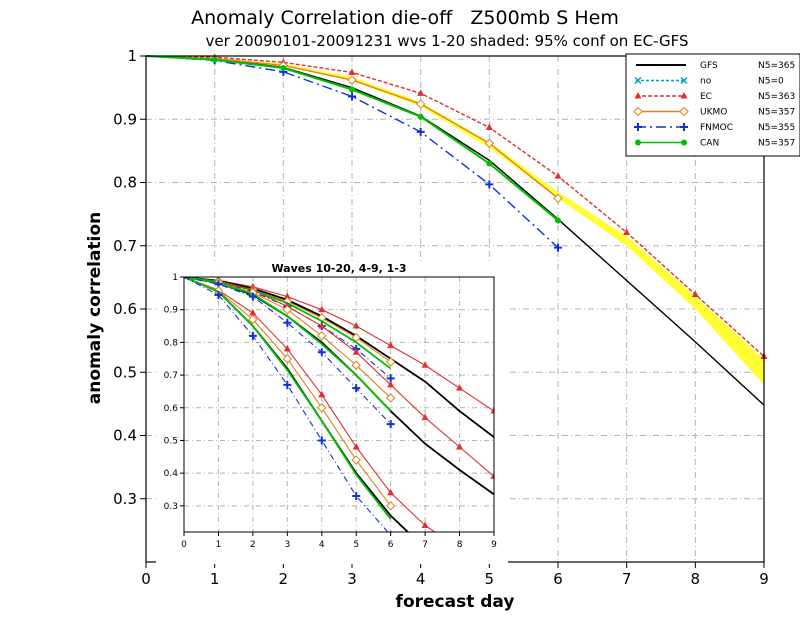  Describe the element at coordinates (494, 545) in the screenshot. I see `inset-x-tick-label: 9` at that location.